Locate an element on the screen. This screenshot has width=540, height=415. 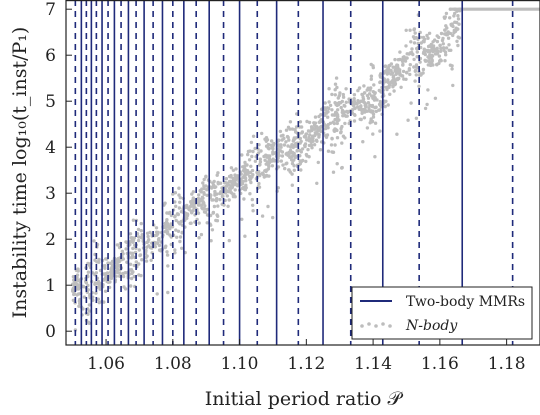
y-tick-label: 2 is located at coordinates (50, 240).